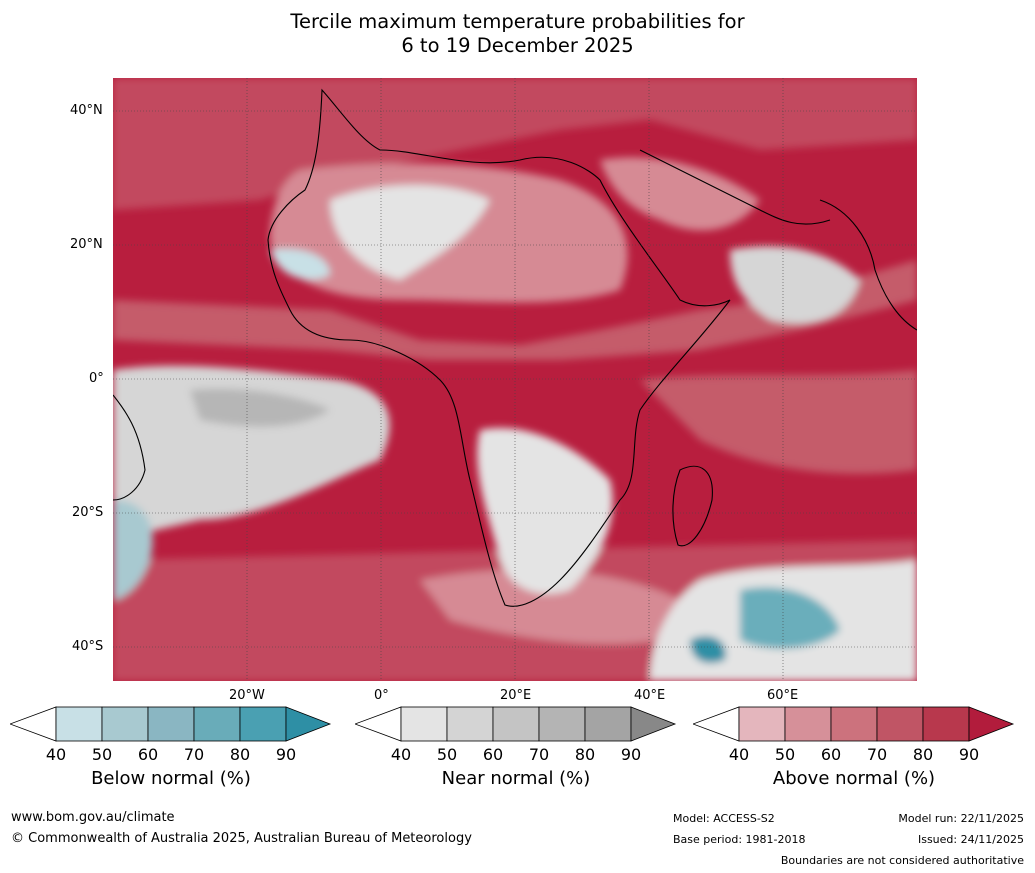  Describe the element at coordinates (650, 695) in the screenshot. I see `lon-label-40e: 40°E` at that location.